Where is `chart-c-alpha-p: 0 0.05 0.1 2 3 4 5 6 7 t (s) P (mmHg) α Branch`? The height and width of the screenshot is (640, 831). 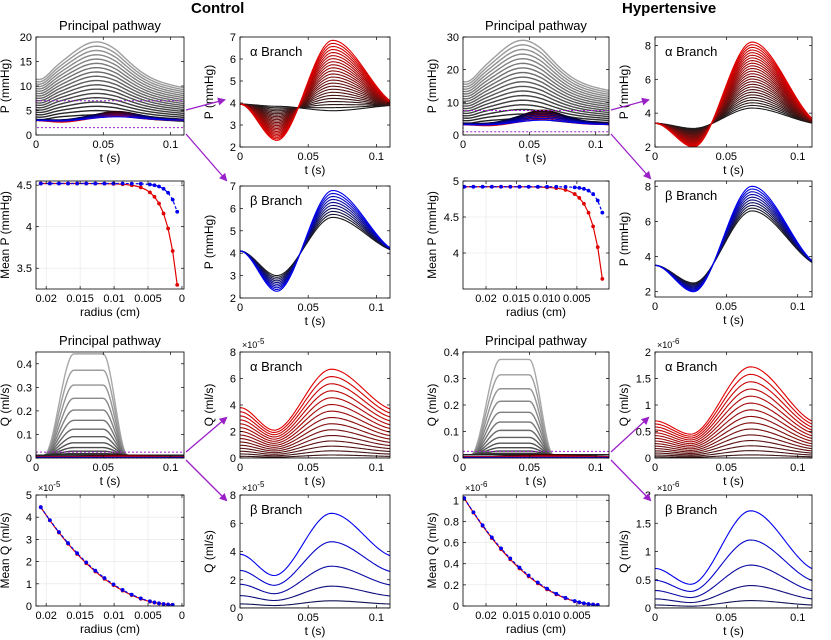 chart-c-alpha-p: 0 0.05 0.1 2 3 4 5 6 7 t (s) P (mmHg) α Branch is located at coordinates (296, 104).